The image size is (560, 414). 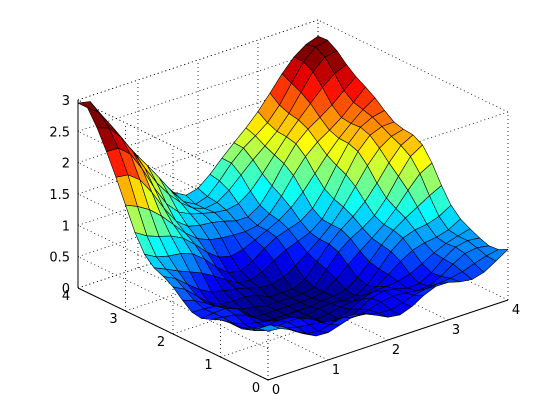 I want to click on z-tick-label: 1, so click(x=66, y=226).